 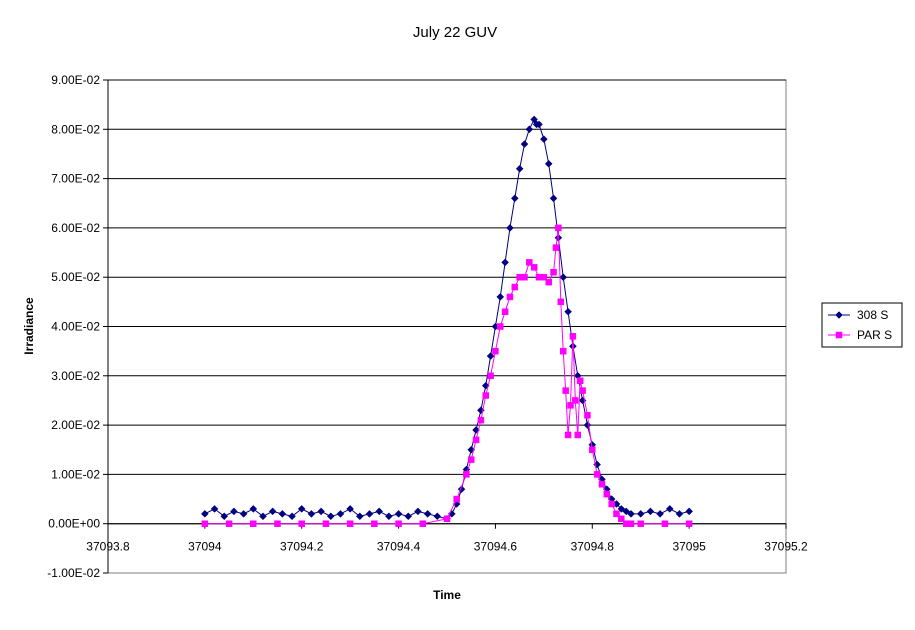 What do you see at coordinates (75, 80) in the screenshot?
I see `y-tick-label: 9.00E-02` at bounding box center [75, 80].